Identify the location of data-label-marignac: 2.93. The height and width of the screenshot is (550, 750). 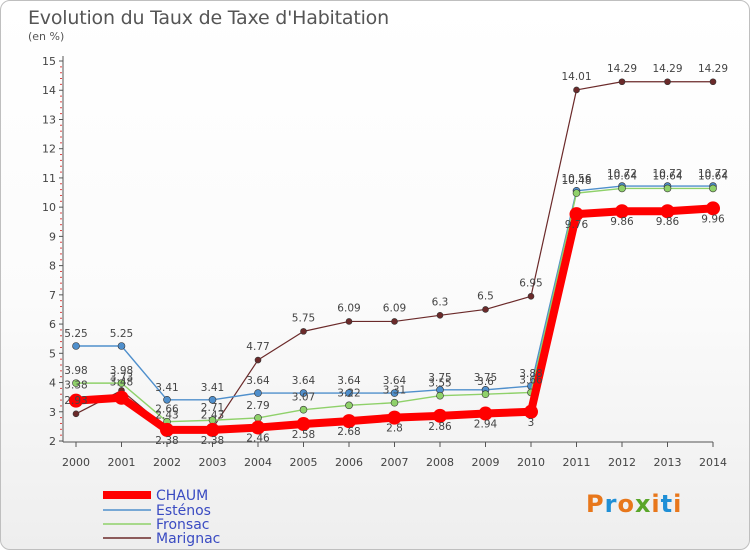
(75, 401).